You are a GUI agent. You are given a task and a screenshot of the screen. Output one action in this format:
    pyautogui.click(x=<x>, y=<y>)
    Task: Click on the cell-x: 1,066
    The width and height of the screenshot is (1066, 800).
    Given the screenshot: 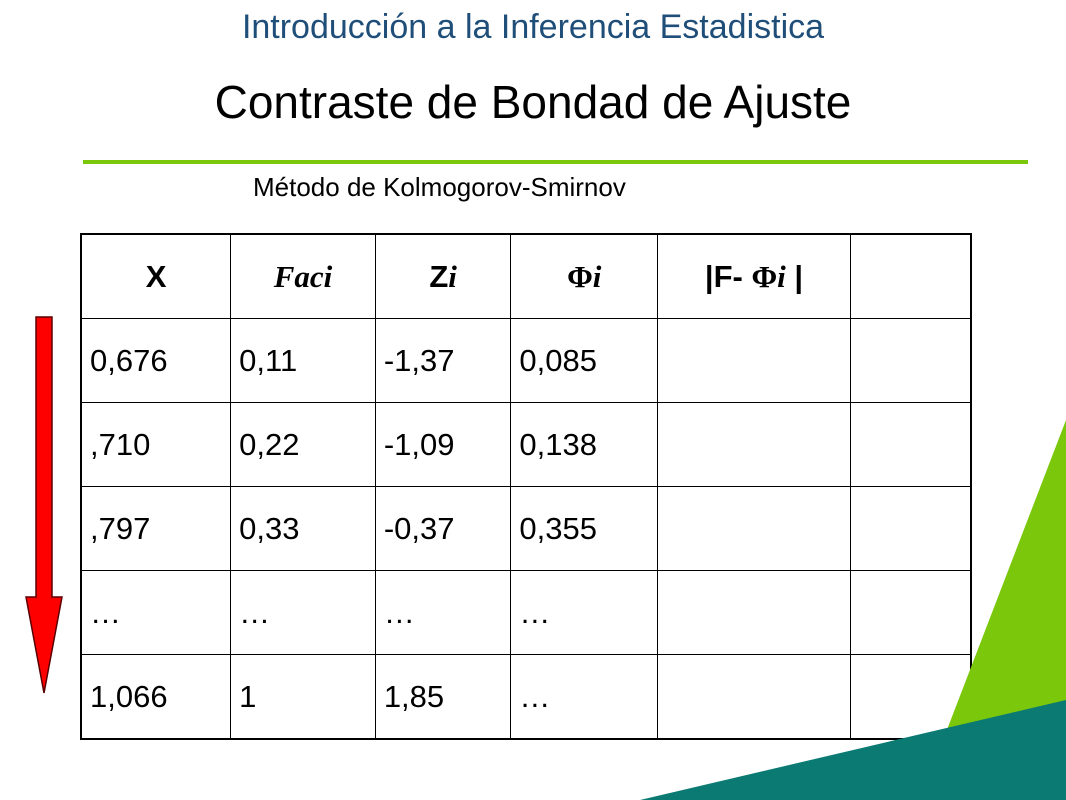 What is the action you would take?
    pyautogui.click(x=156, y=697)
    